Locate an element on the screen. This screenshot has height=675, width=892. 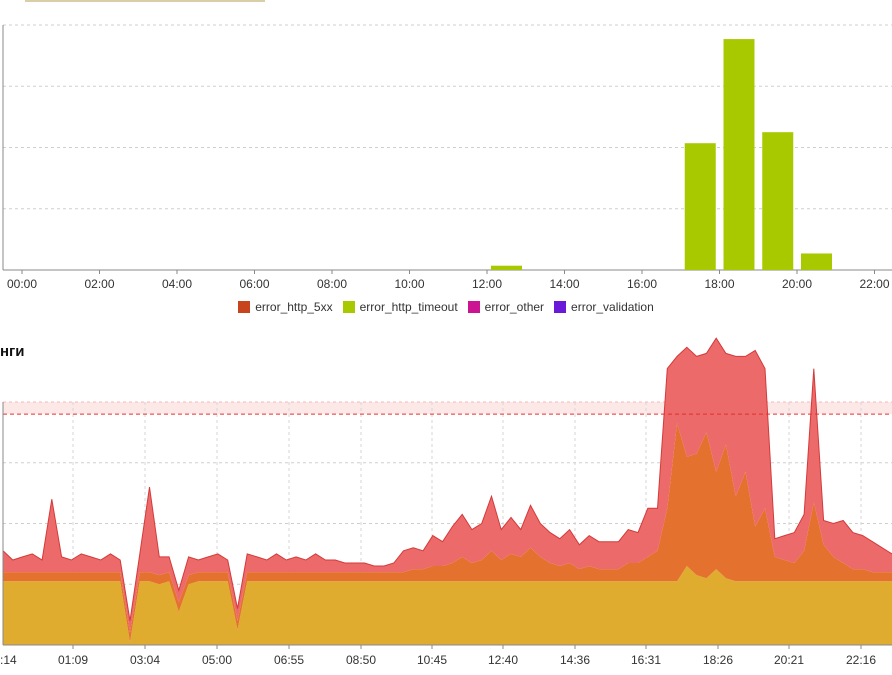
bar-x-tick-label: 00:00 is located at coordinates (22, 284).